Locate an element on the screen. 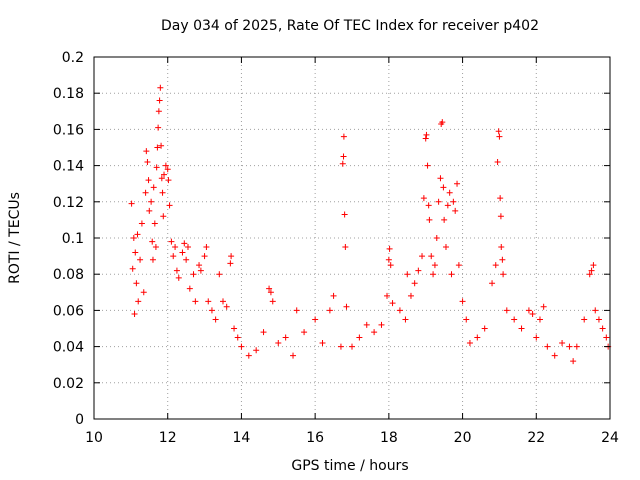 The width and height of the screenshot is (640, 480). x-axis-label: GPS time / hours is located at coordinates (349, 466).